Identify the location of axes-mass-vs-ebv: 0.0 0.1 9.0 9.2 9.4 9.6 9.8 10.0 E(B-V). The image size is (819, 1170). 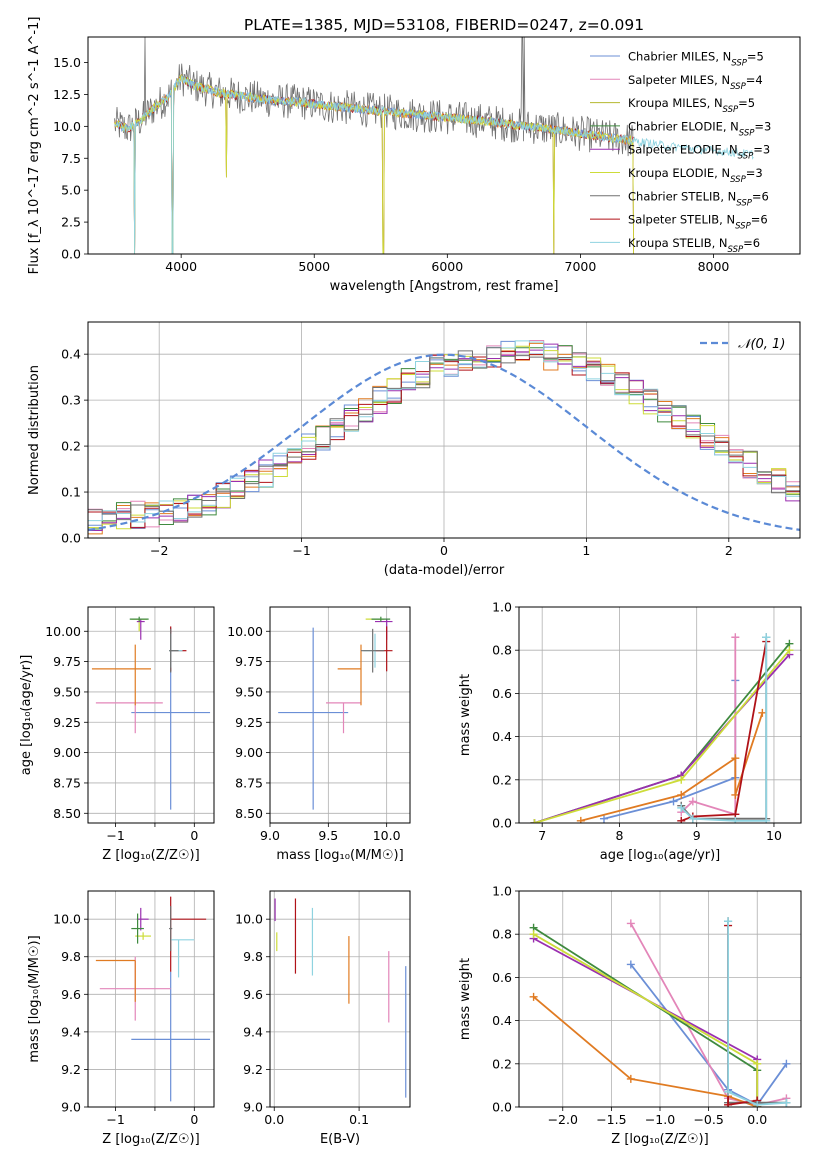
(323, 1018).